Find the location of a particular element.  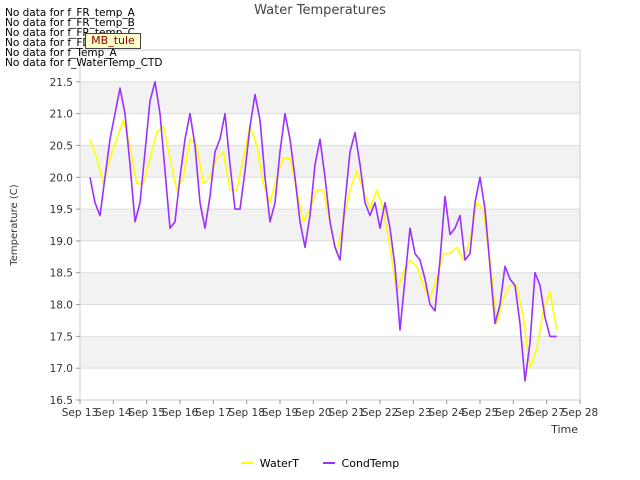

x-tick-label: Sep 16 is located at coordinates (180, 413).